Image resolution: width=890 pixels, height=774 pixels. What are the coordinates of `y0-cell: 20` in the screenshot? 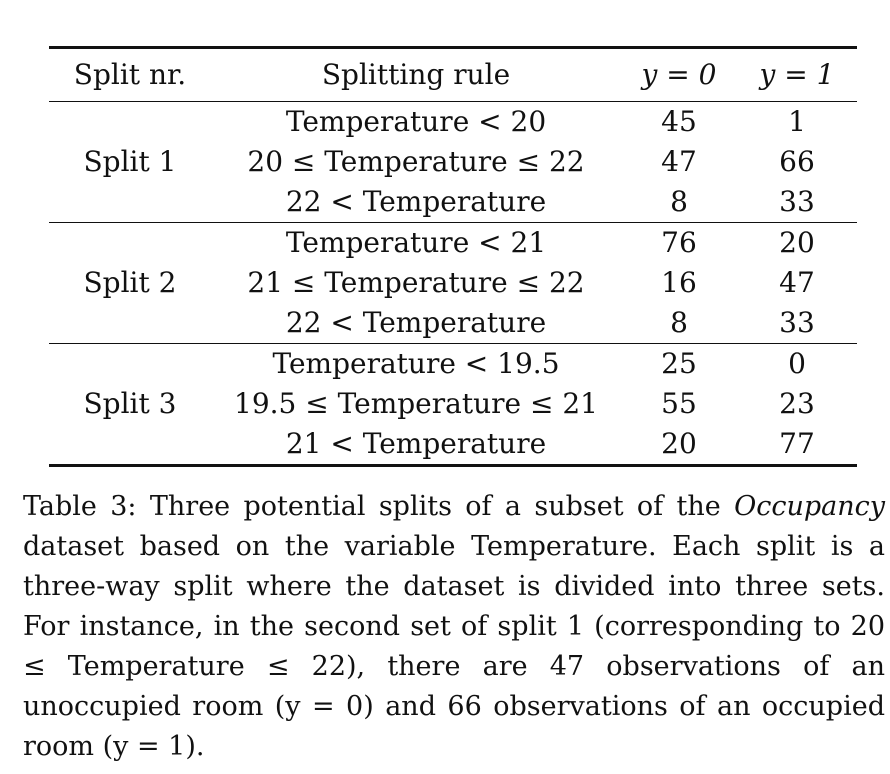 It's located at (679, 445).